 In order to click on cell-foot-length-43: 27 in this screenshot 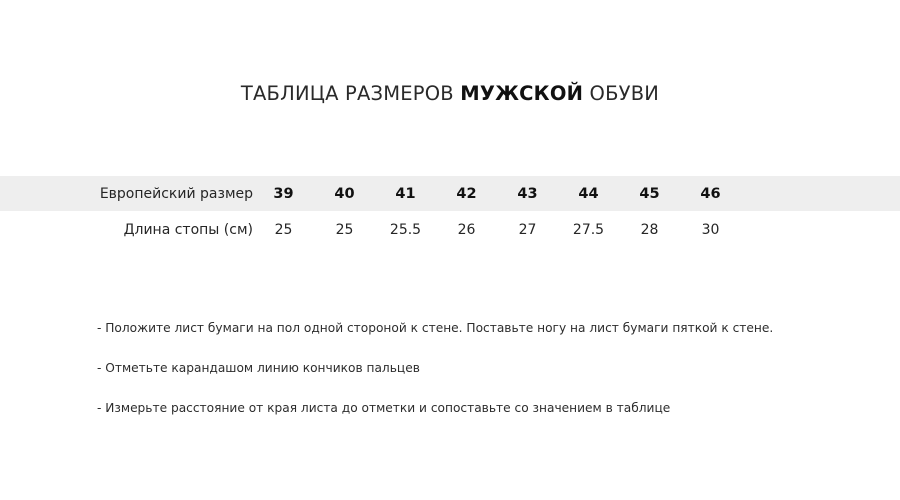, I will do `click(527, 229)`.